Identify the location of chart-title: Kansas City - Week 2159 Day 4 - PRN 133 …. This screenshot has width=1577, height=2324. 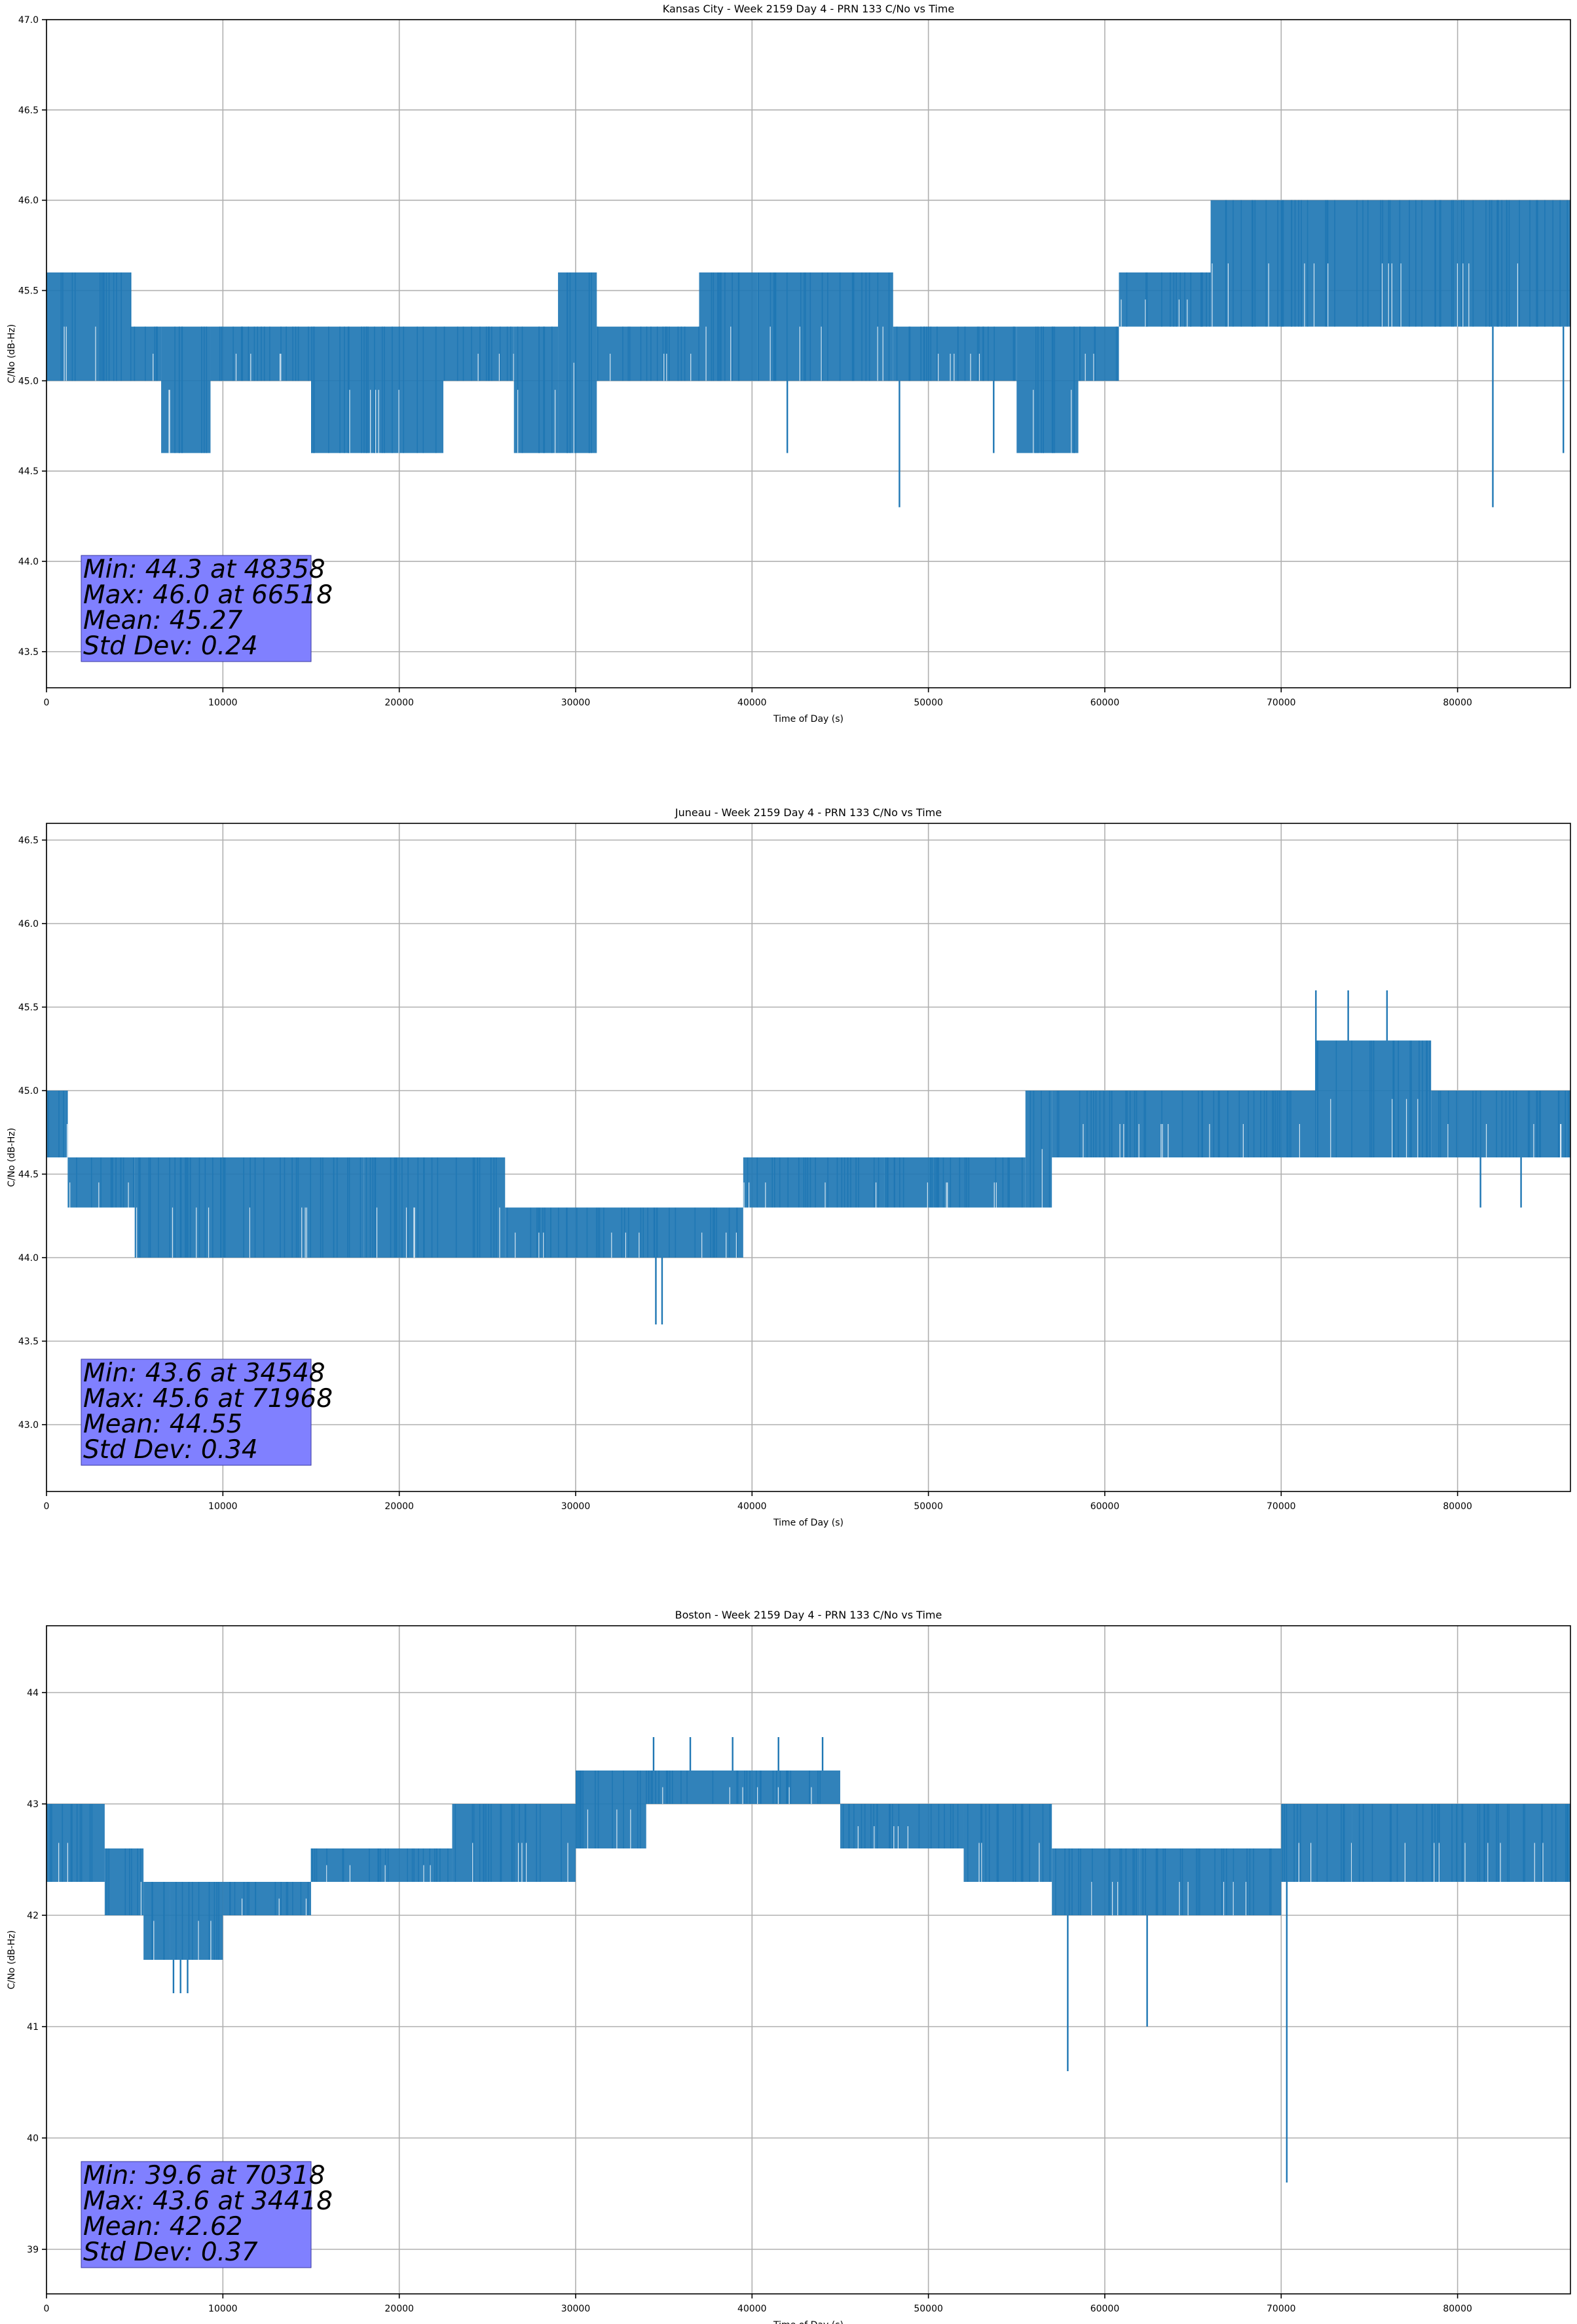
(808, 9).